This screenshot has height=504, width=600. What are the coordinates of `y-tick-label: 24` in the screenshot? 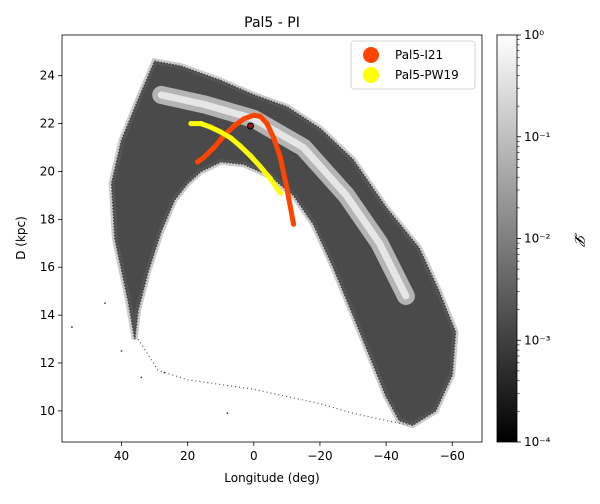 It's located at (47, 76).